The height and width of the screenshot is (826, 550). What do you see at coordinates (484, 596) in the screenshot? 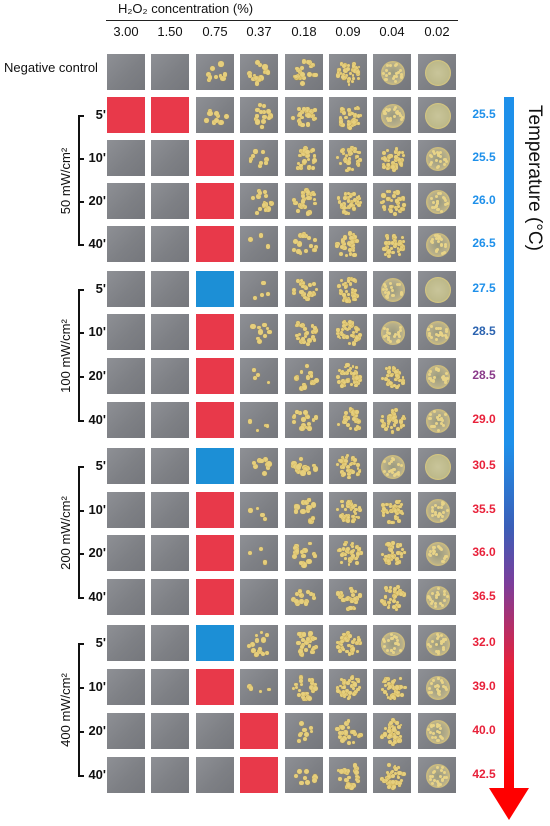
I see `temperature-value: 36.5` at bounding box center [484, 596].